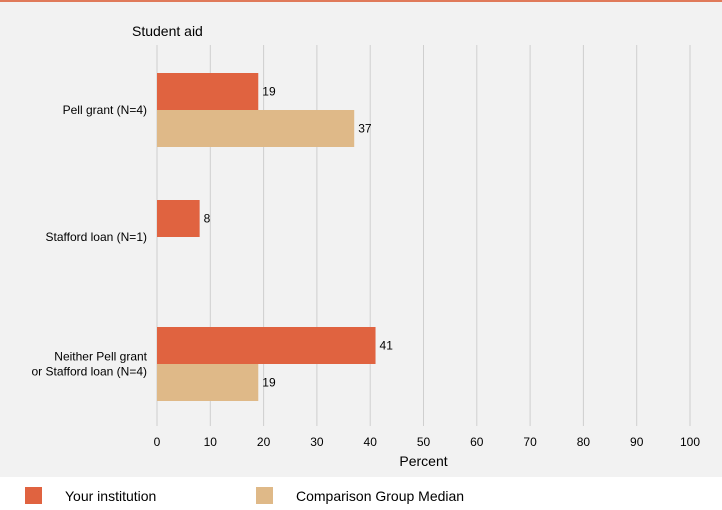  Describe the element at coordinates (637, 442) in the screenshot. I see `x-tick-label: 90` at that location.